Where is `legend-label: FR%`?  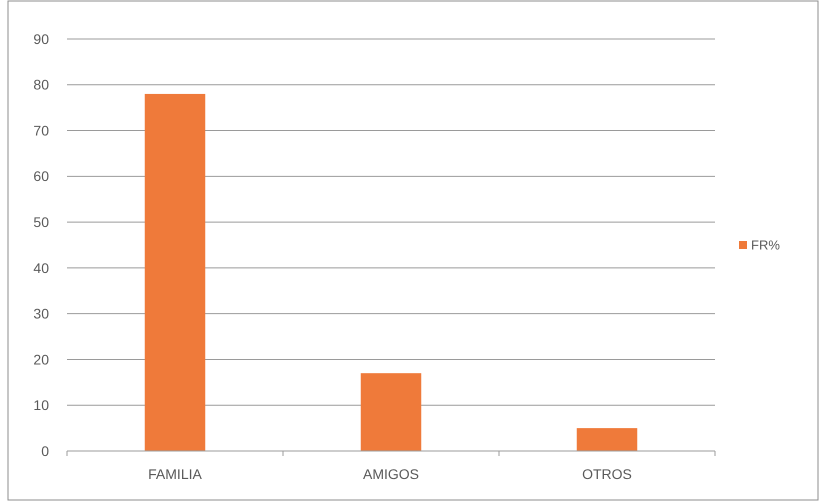 legend-label: FR% is located at coordinates (765, 245).